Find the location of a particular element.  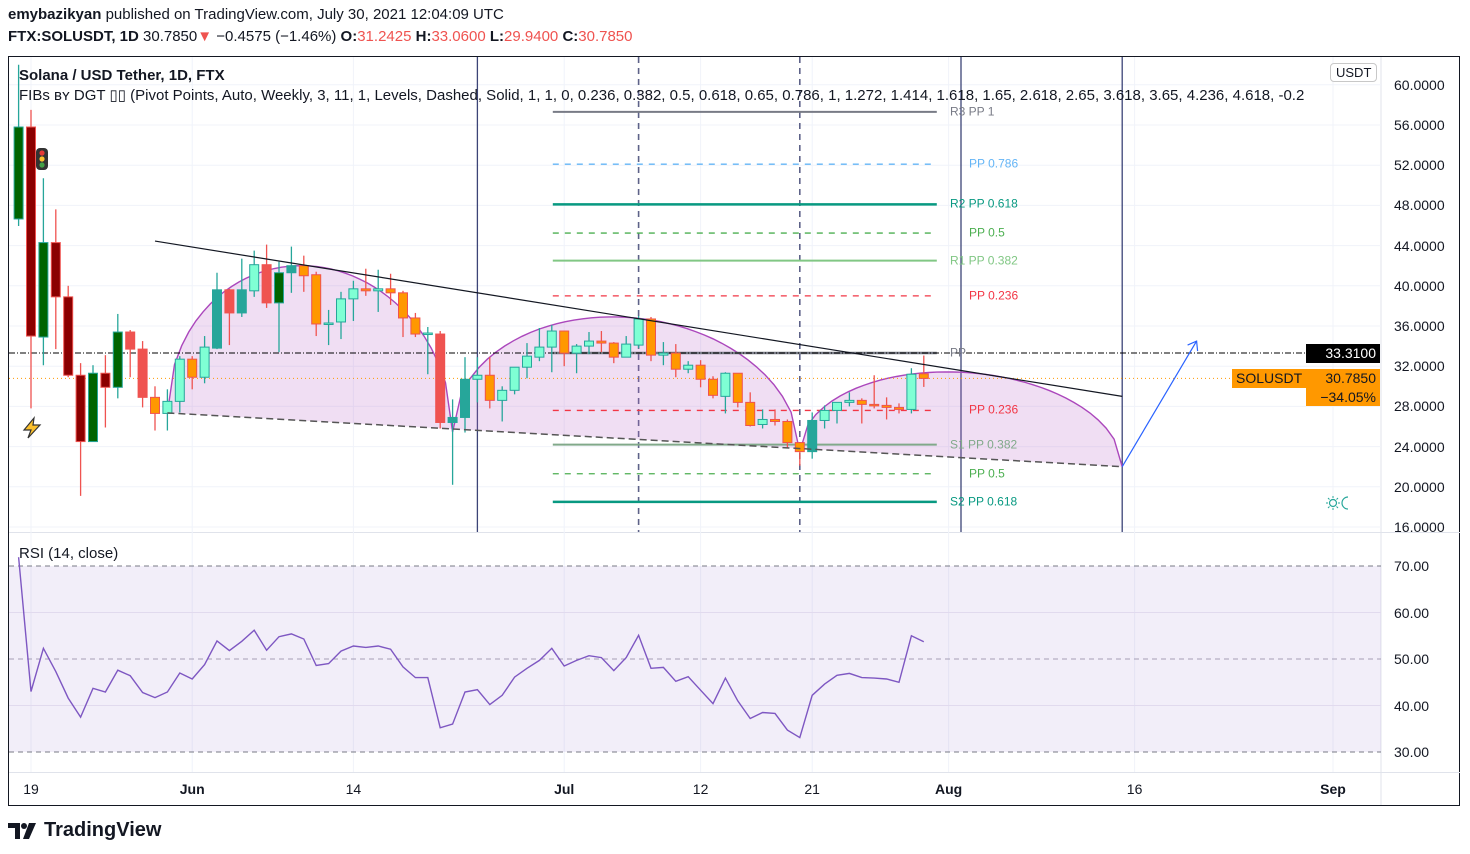

projection-arrow is located at coordinates (1159, 404).